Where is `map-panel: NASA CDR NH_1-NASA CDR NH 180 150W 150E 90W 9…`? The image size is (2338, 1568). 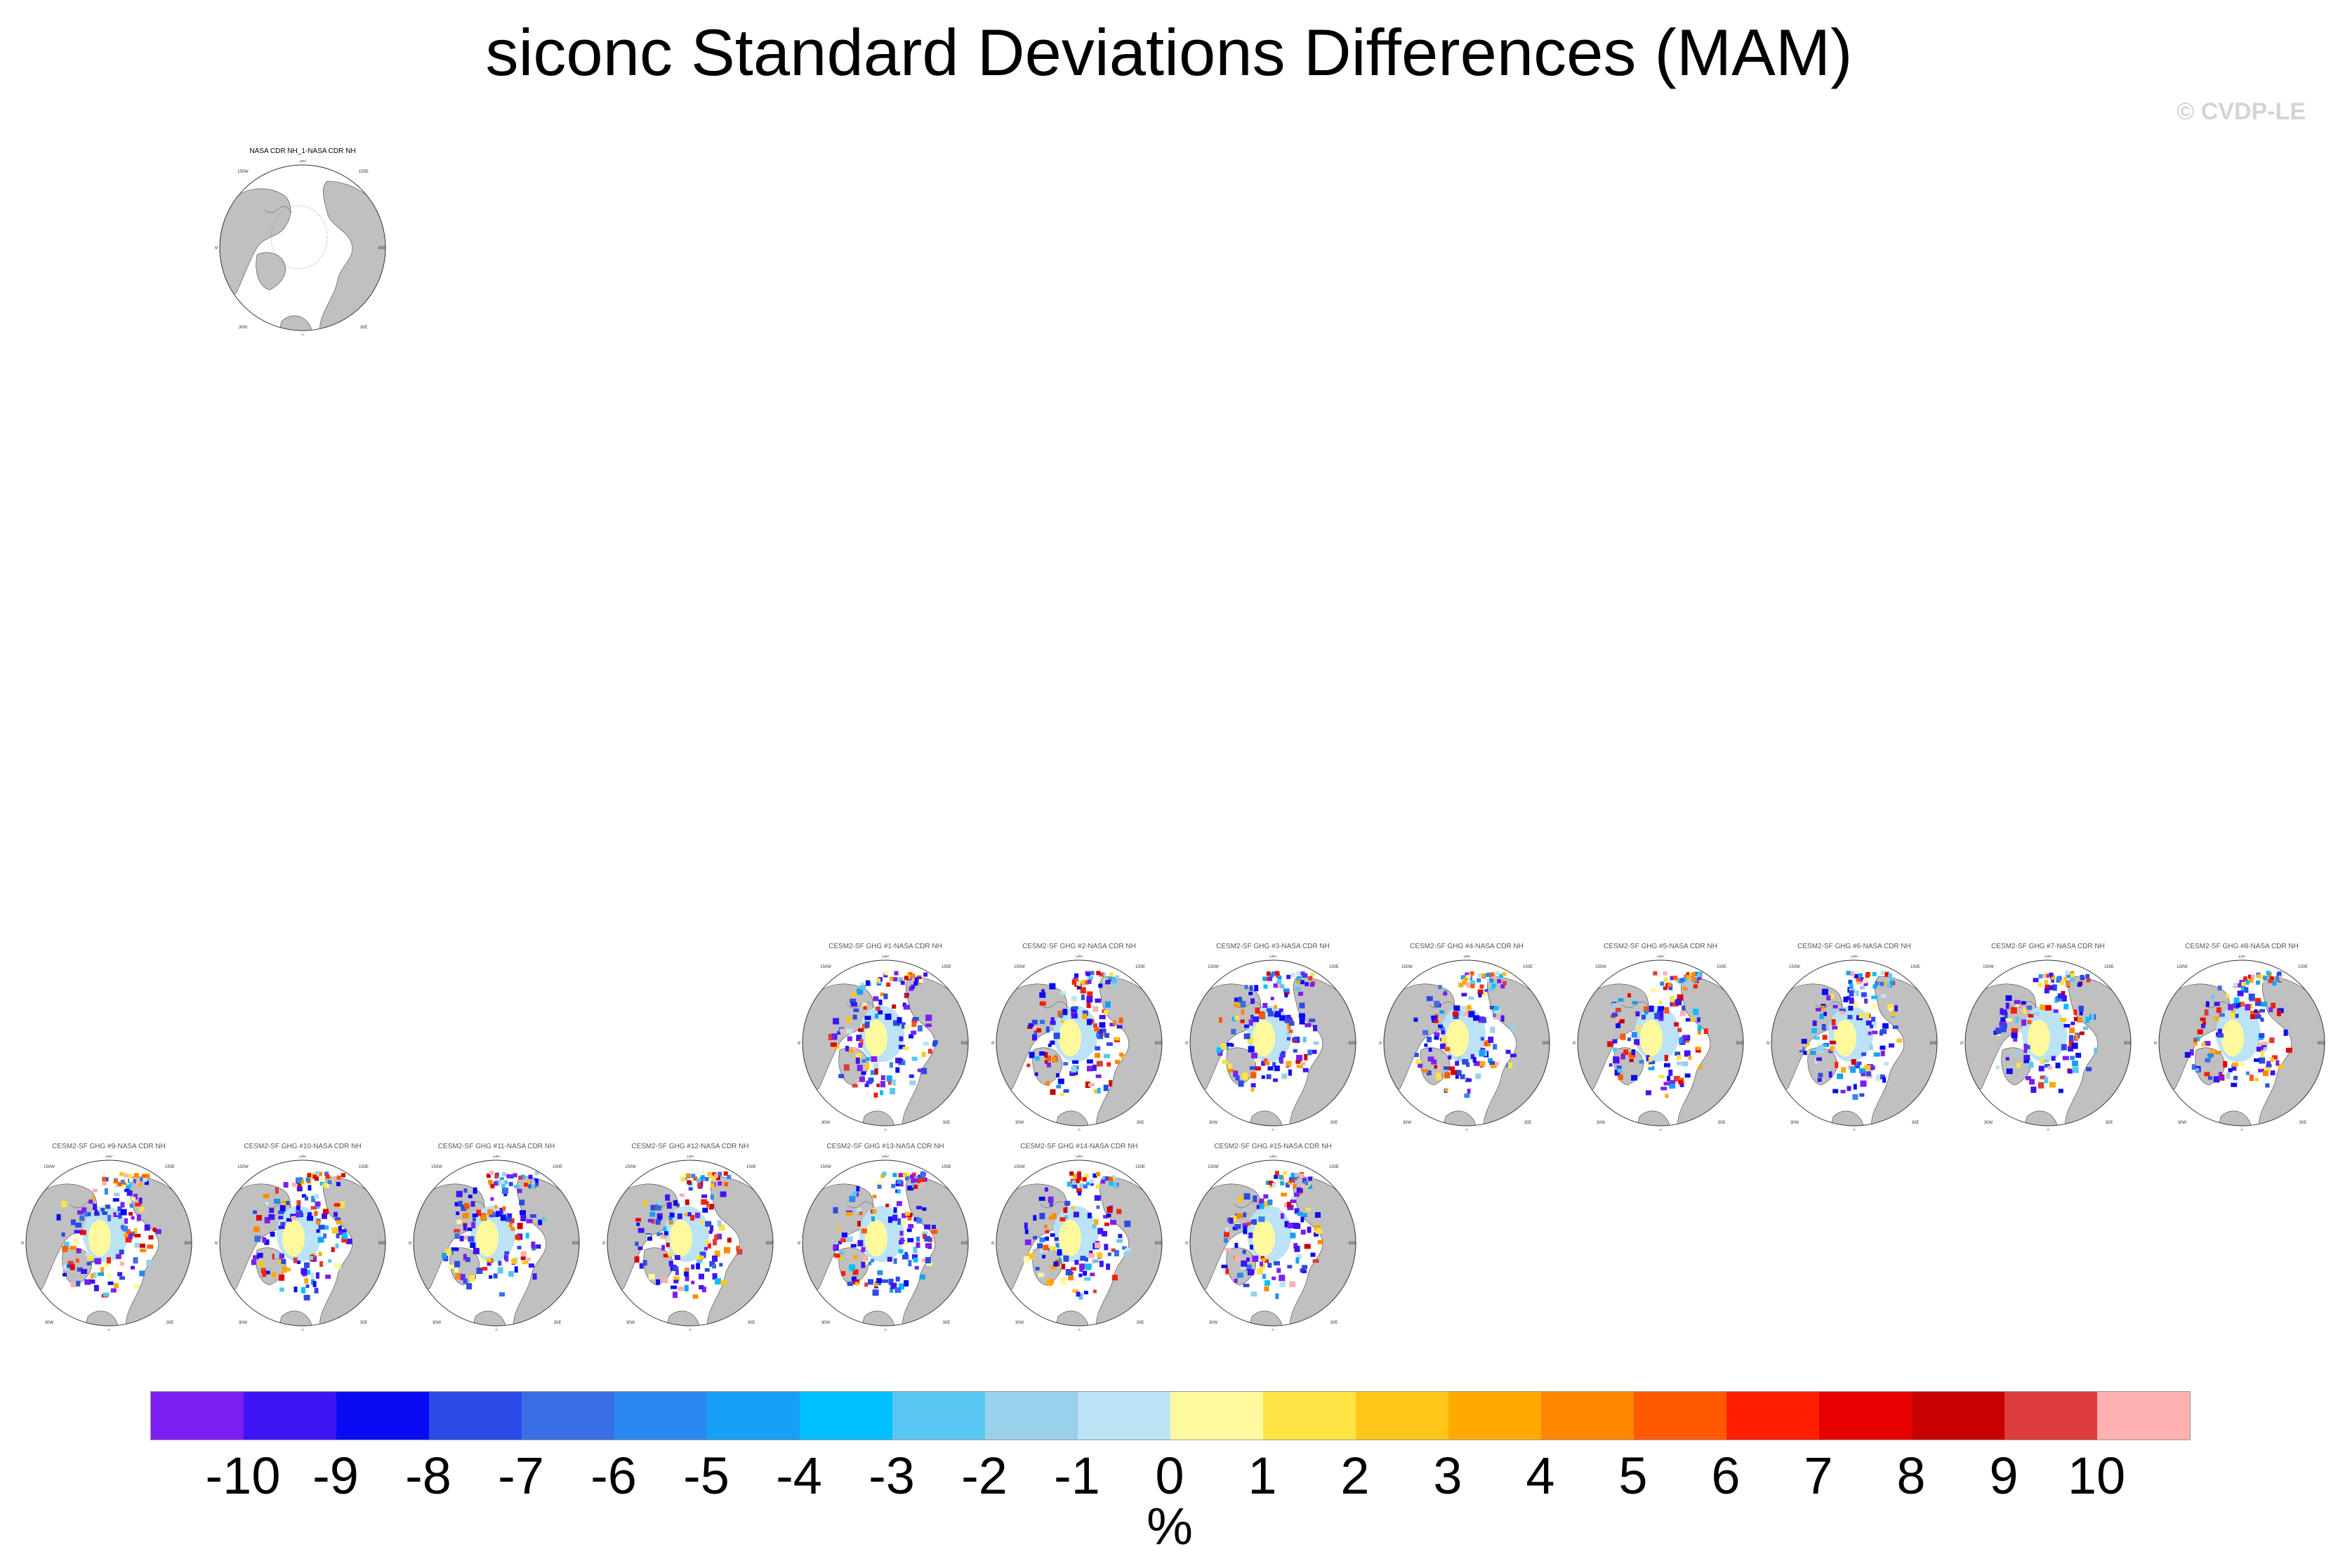 map-panel: NASA CDR NH_1-NASA CDR NH 180 150W 150E 90W 9… is located at coordinates (302, 243).